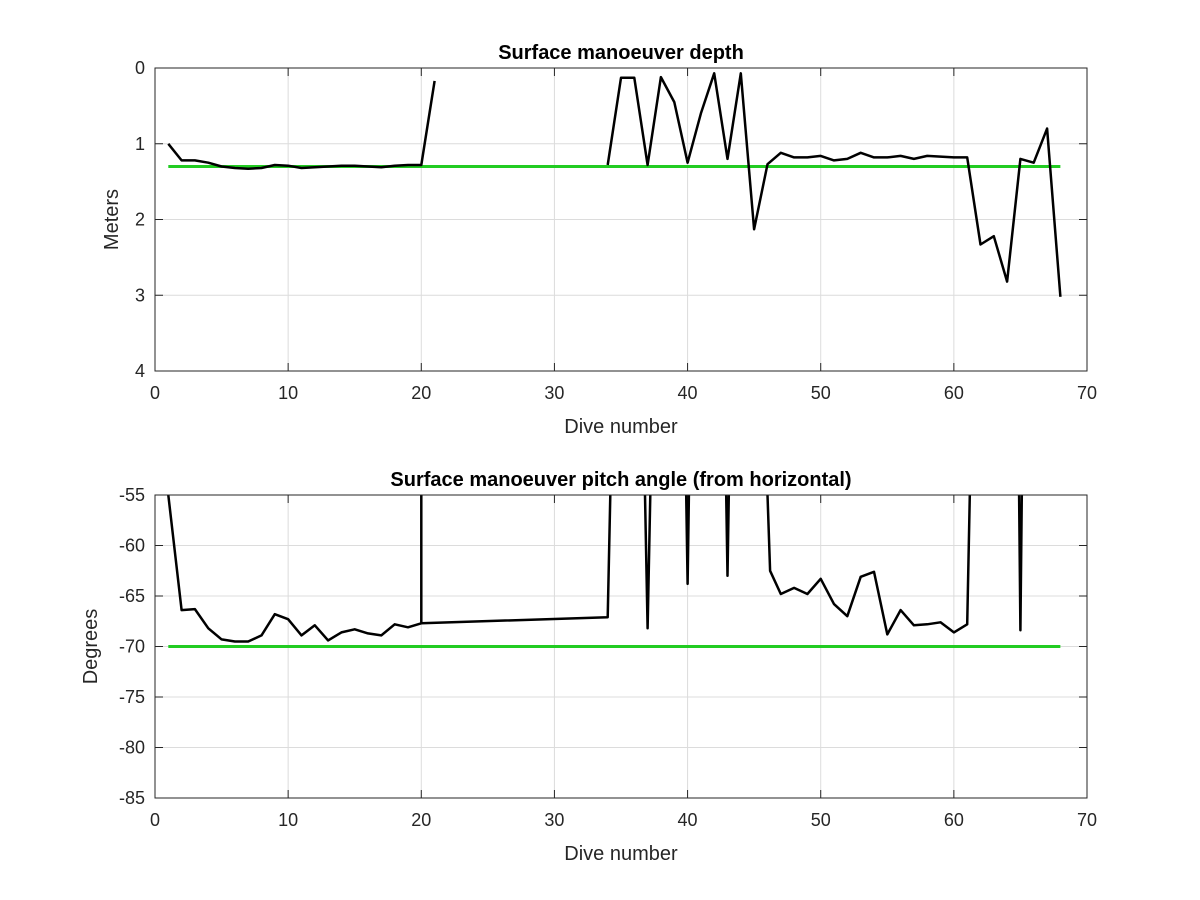 The height and width of the screenshot is (900, 1200). Describe the element at coordinates (140, 371) in the screenshot. I see `y-tick-label: 4` at that location.